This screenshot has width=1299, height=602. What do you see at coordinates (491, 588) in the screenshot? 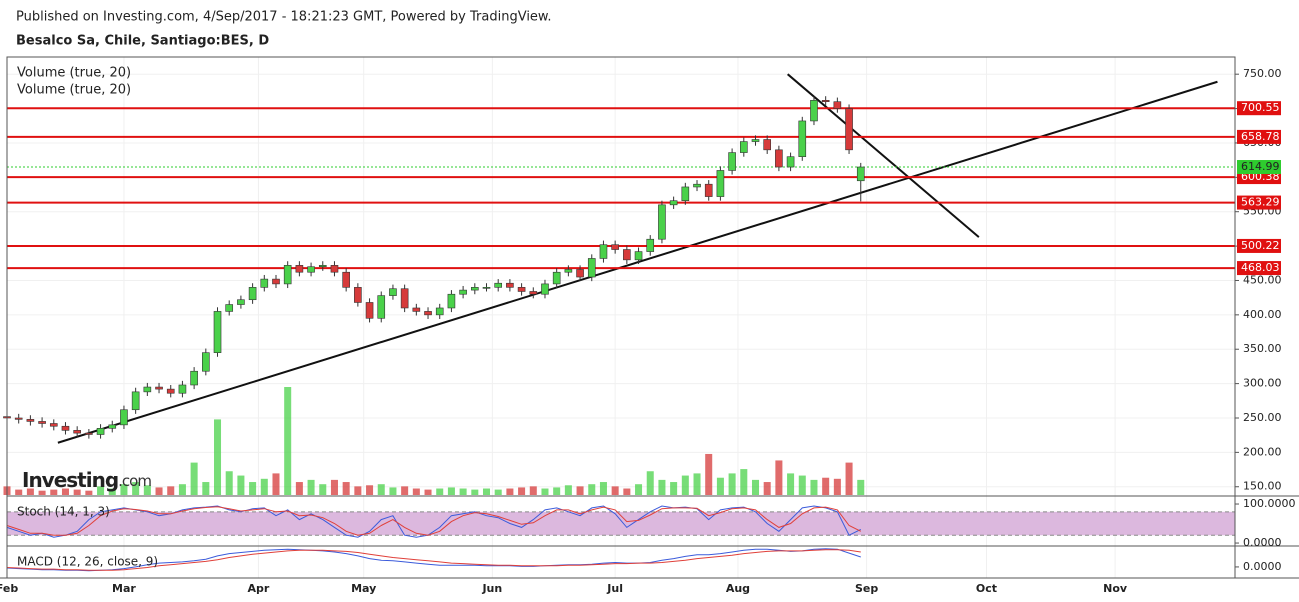
I see `x-tick-label: Jun` at bounding box center [491, 588].